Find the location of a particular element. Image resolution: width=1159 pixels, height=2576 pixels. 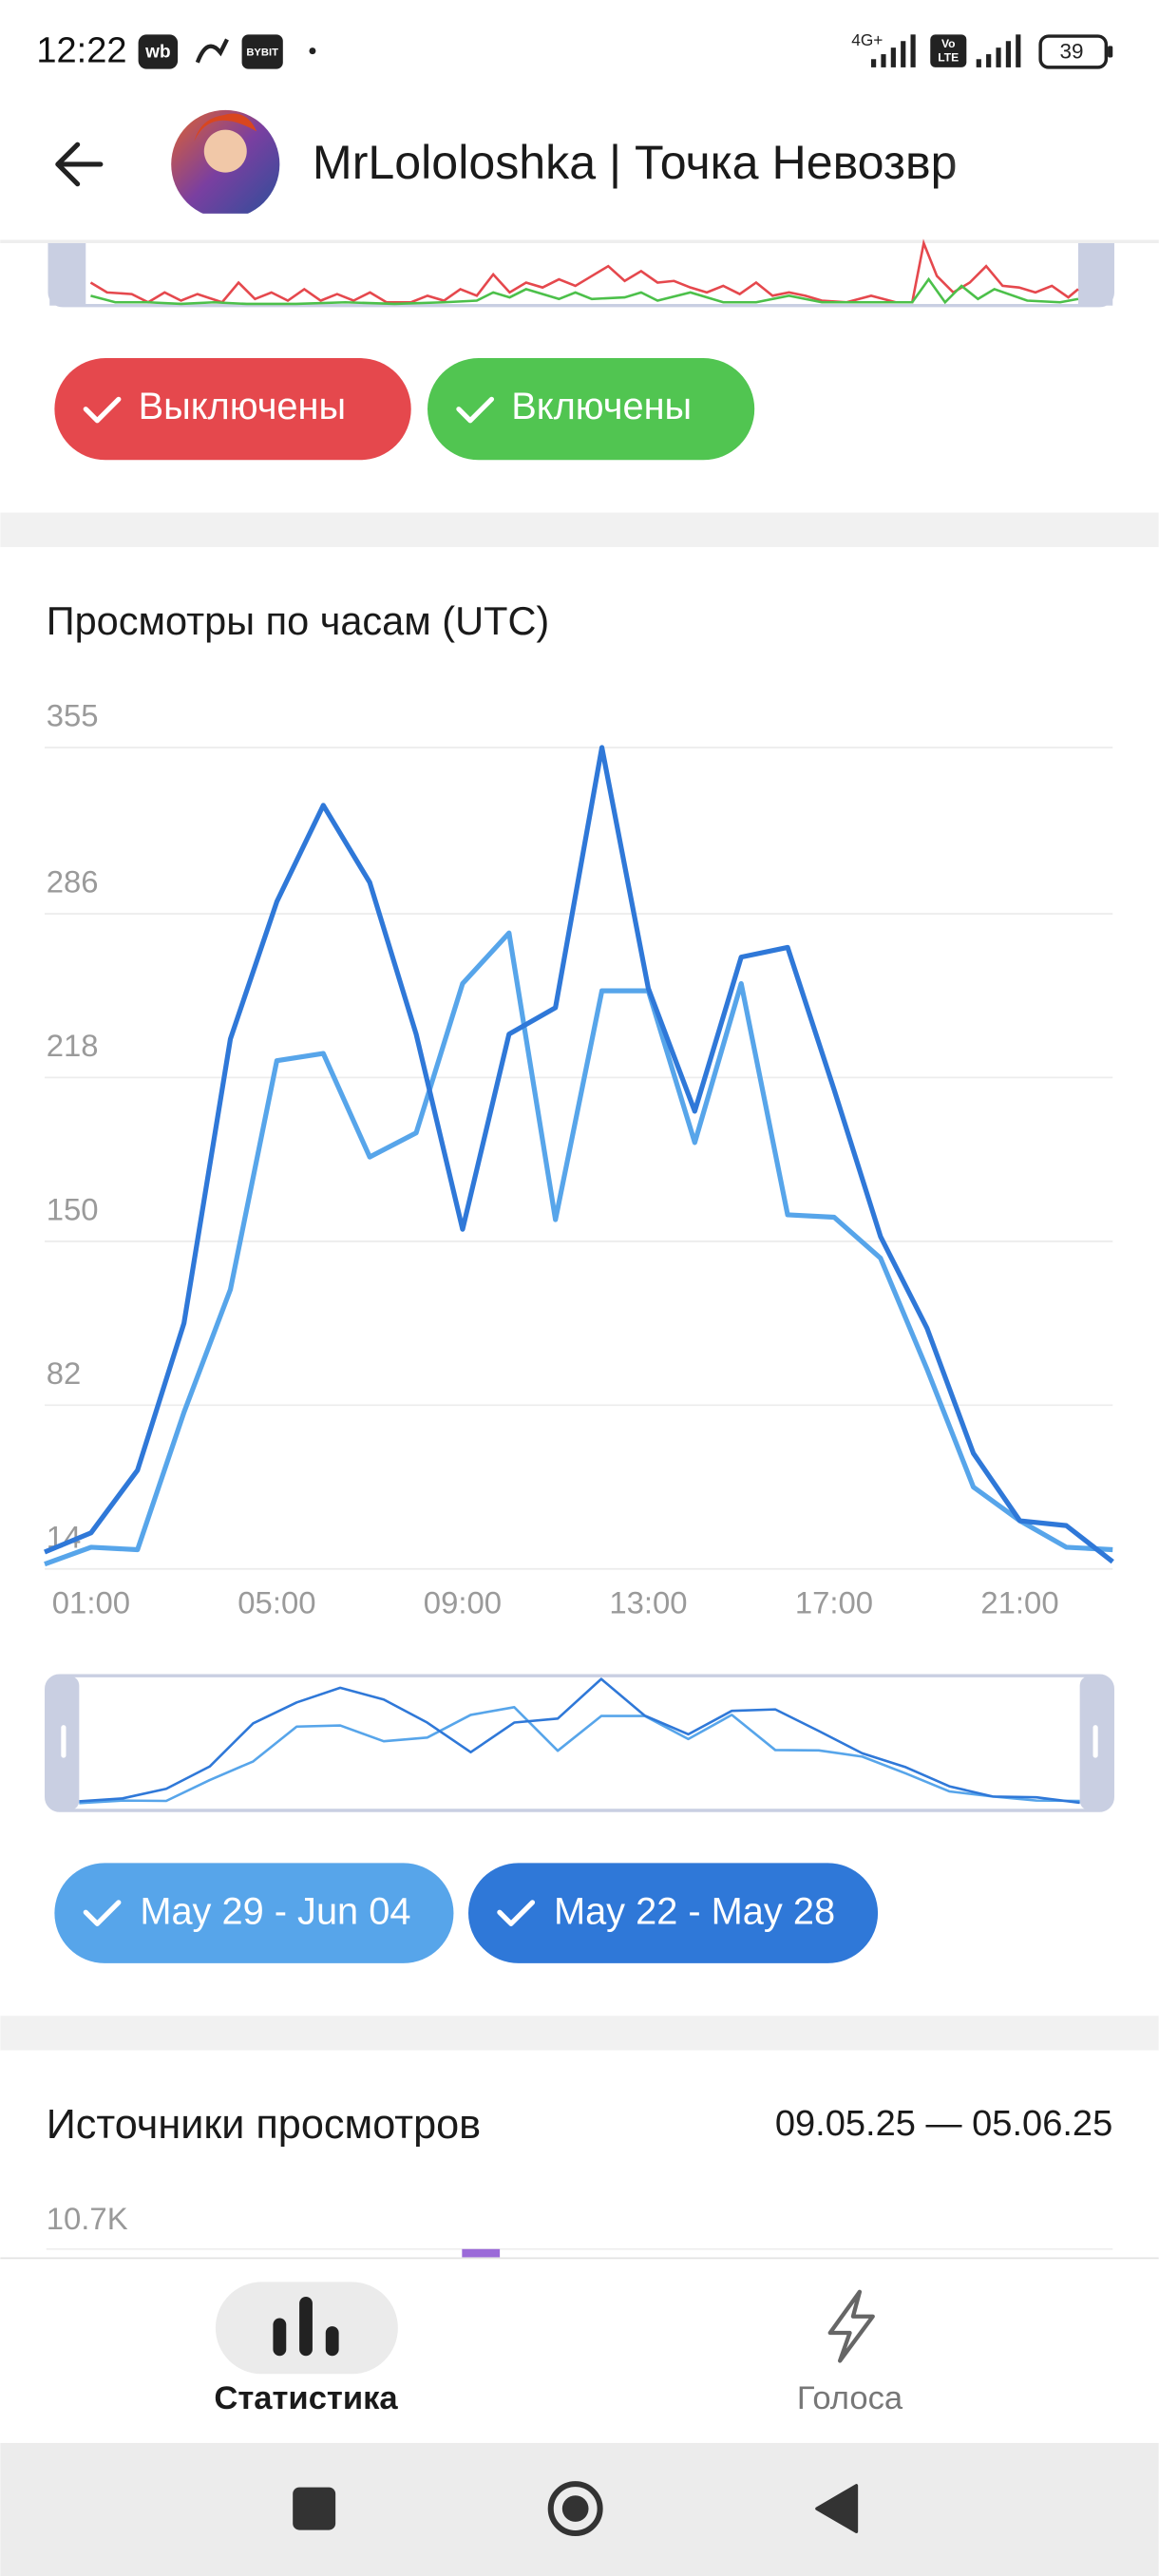

status-time: 12:22 is located at coordinates (81, 50).